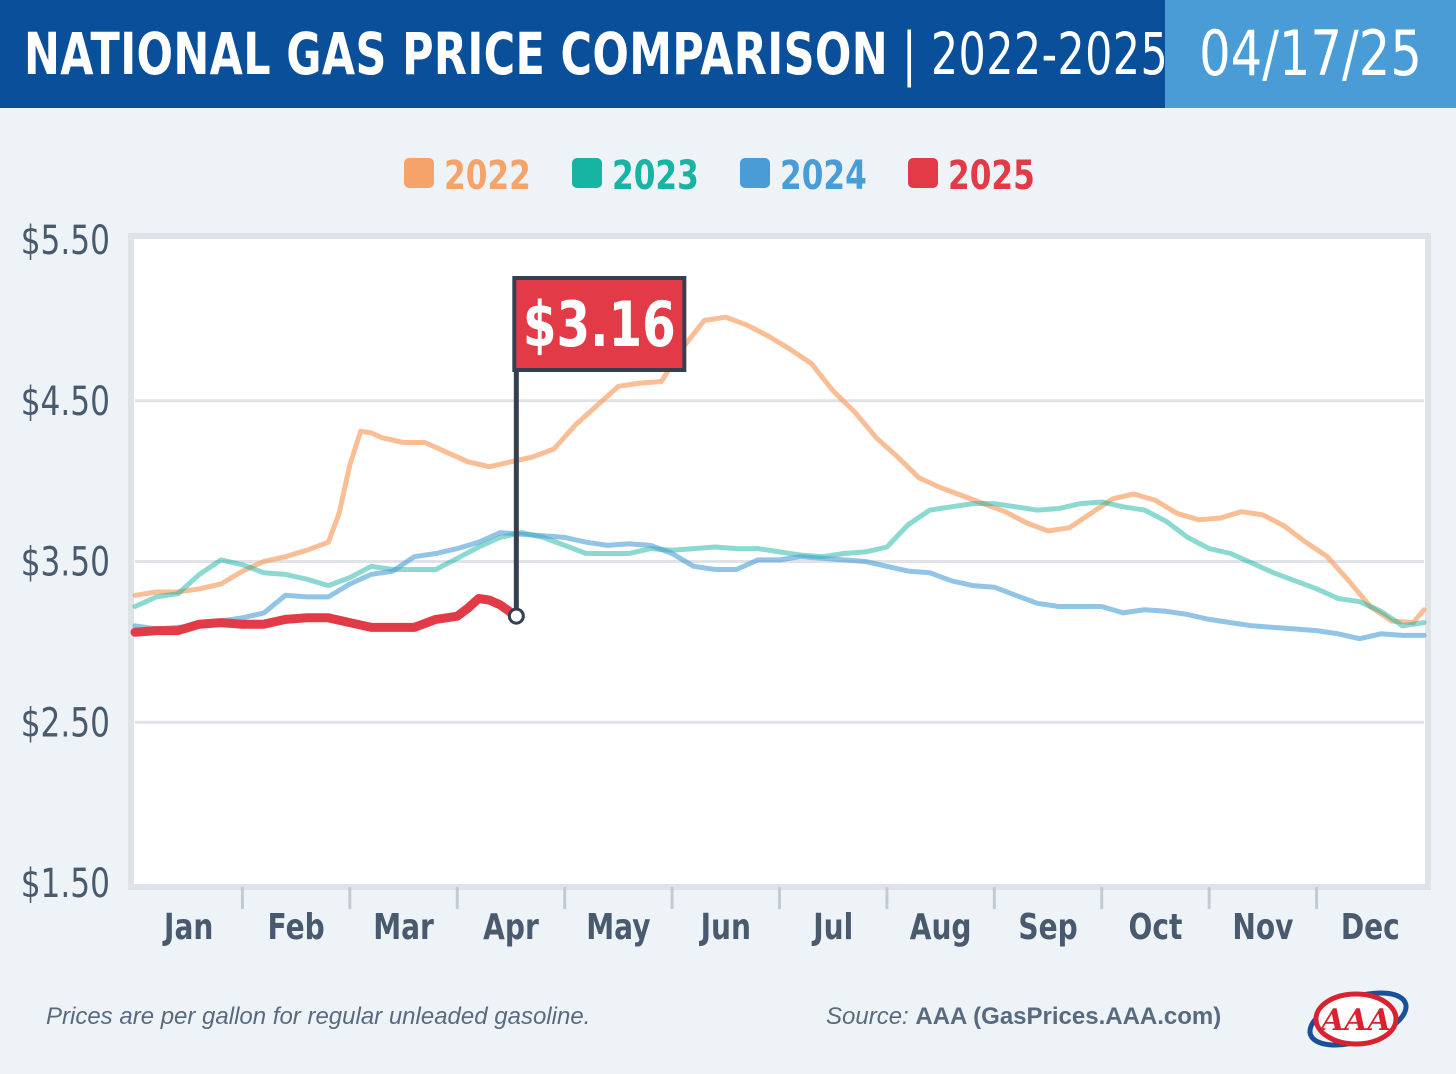 The width and height of the screenshot is (1456, 1074). I want to click on source-name: AAA (GasPrices.AAA.com), so click(1068, 1016).